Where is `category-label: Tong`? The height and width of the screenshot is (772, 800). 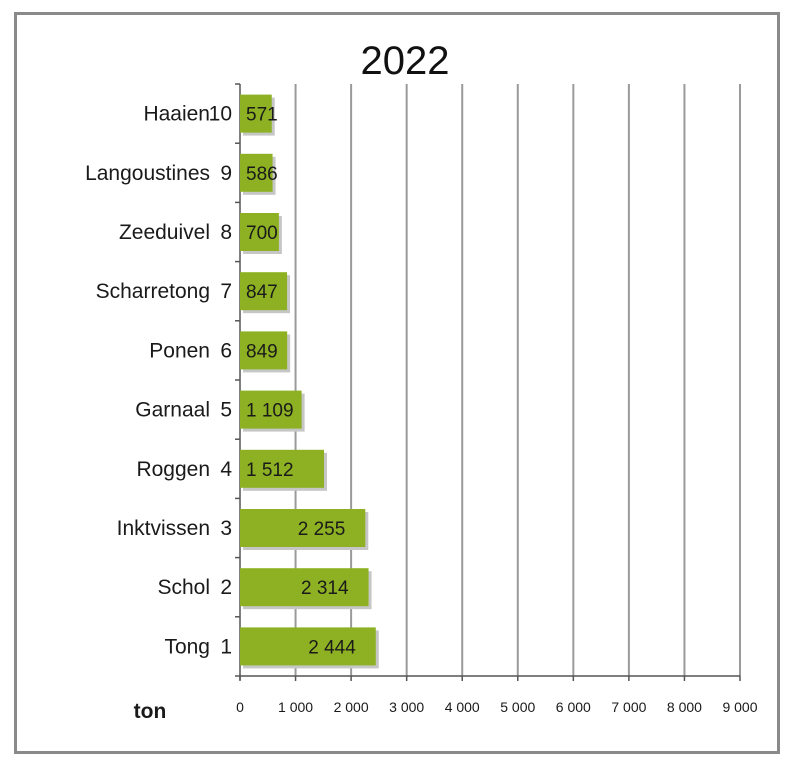
category-label: Tong is located at coordinates (187, 646).